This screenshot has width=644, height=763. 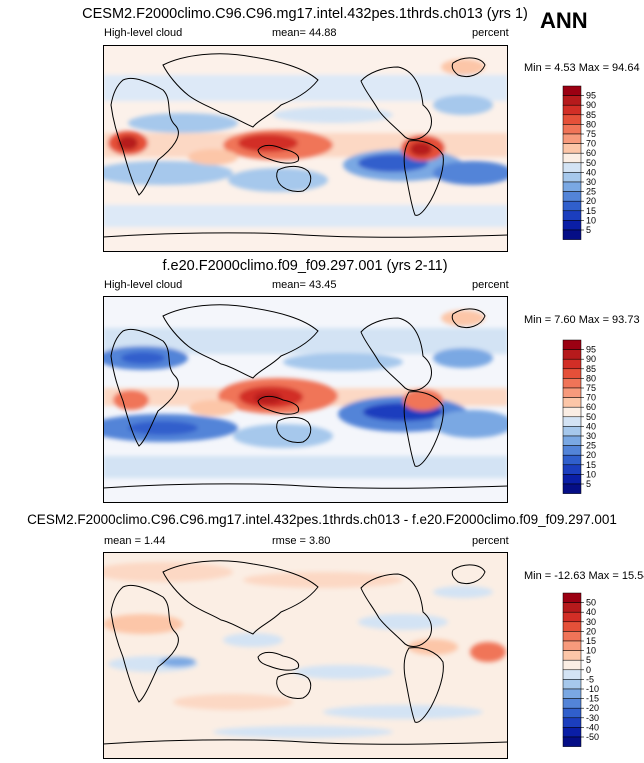 What do you see at coordinates (592, 708) in the screenshot?
I see `colorbar-tick-label: -20` at bounding box center [592, 708].